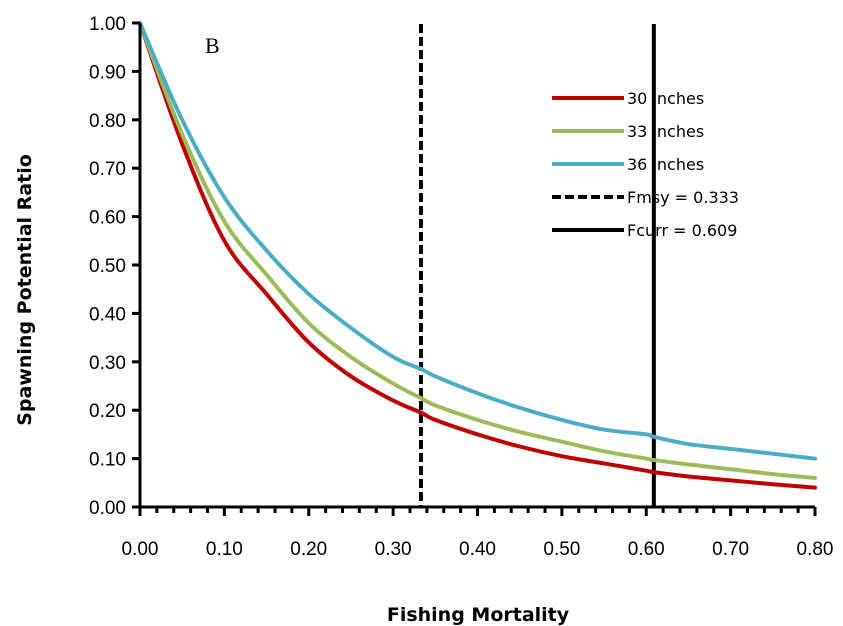 Image resolution: width=843 pixels, height=626 pixels. I want to click on x-tick-label: 0.60, so click(646, 549).